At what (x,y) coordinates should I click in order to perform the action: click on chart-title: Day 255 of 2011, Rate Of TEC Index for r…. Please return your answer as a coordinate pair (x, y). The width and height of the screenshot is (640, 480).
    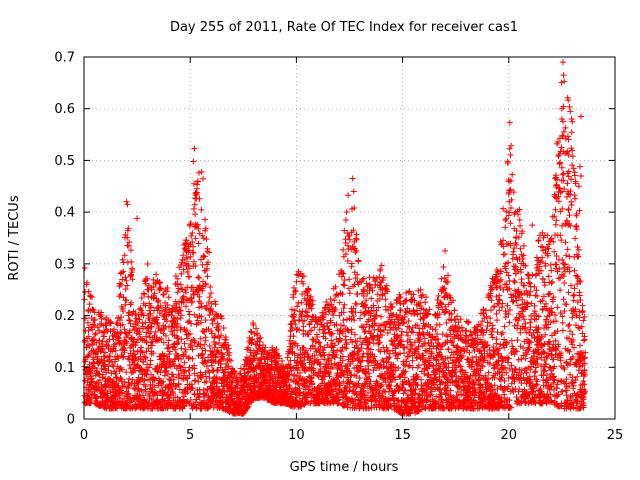
    Looking at the image, I should click on (344, 27).